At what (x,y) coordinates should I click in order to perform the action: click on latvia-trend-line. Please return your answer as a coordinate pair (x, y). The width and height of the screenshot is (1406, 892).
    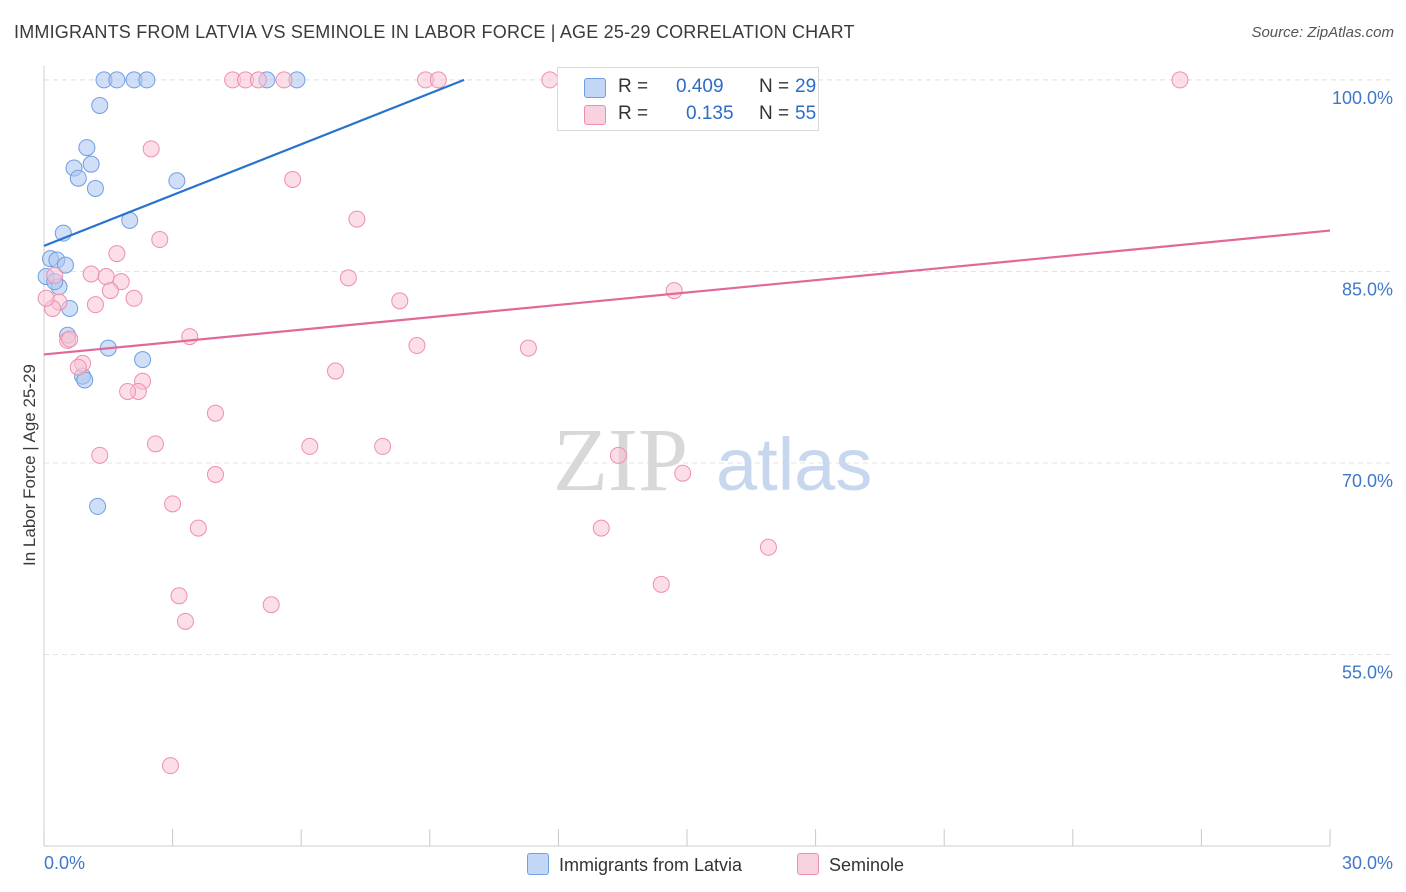
    Looking at the image, I should click on (254, 162).